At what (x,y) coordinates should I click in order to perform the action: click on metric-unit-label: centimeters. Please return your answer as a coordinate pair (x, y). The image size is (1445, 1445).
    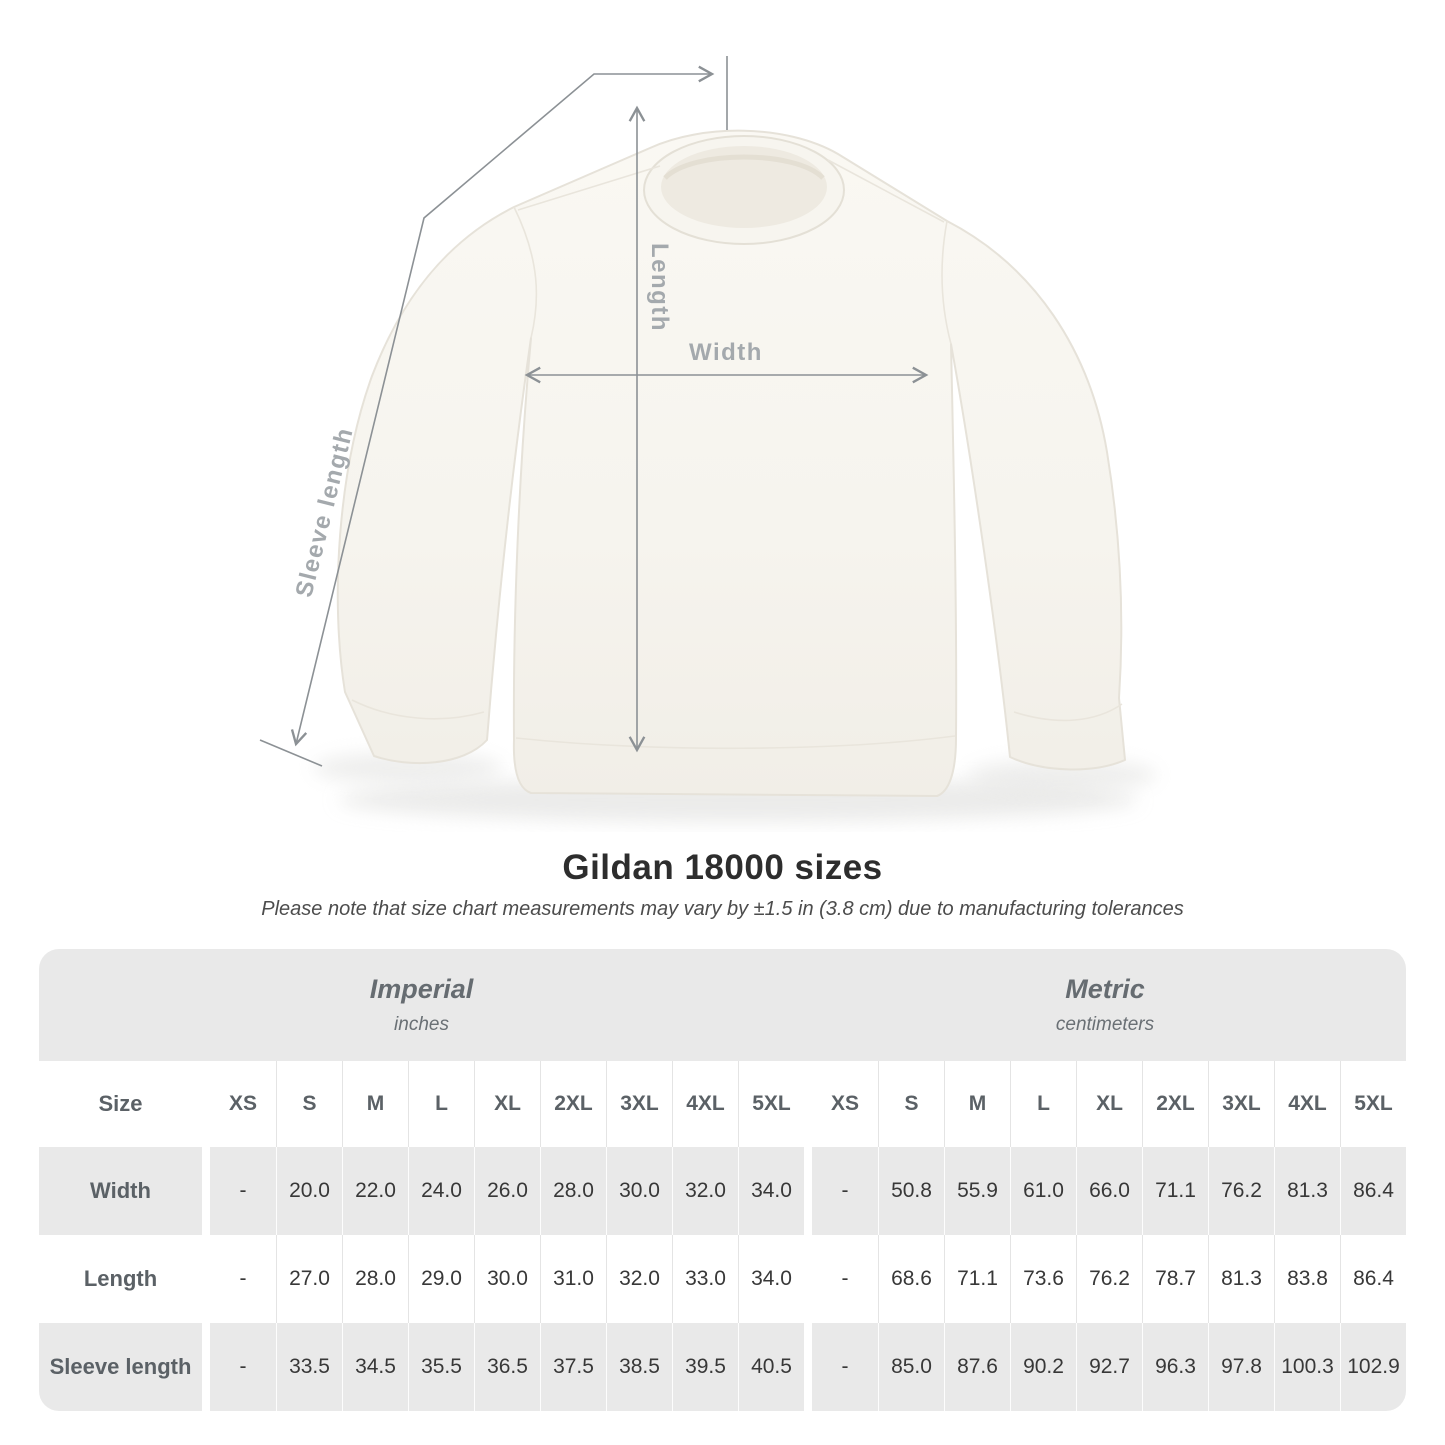
    Looking at the image, I should click on (1105, 1024).